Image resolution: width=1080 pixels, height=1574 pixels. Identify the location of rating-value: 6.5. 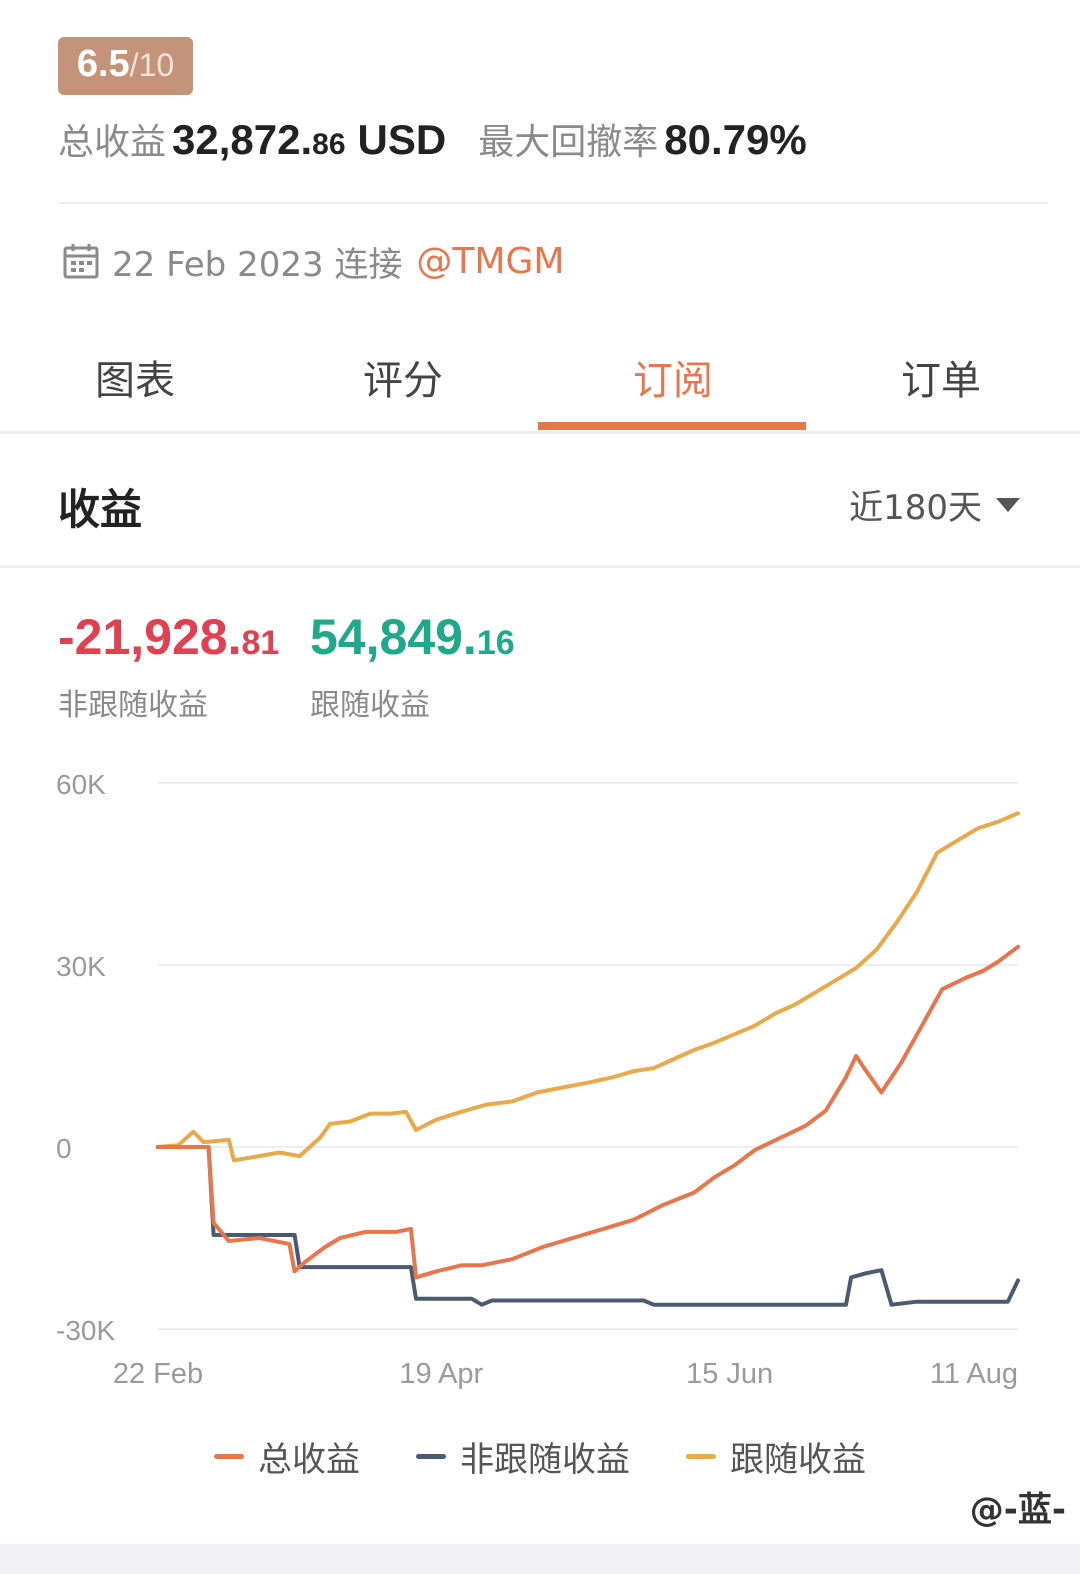
(103, 64).